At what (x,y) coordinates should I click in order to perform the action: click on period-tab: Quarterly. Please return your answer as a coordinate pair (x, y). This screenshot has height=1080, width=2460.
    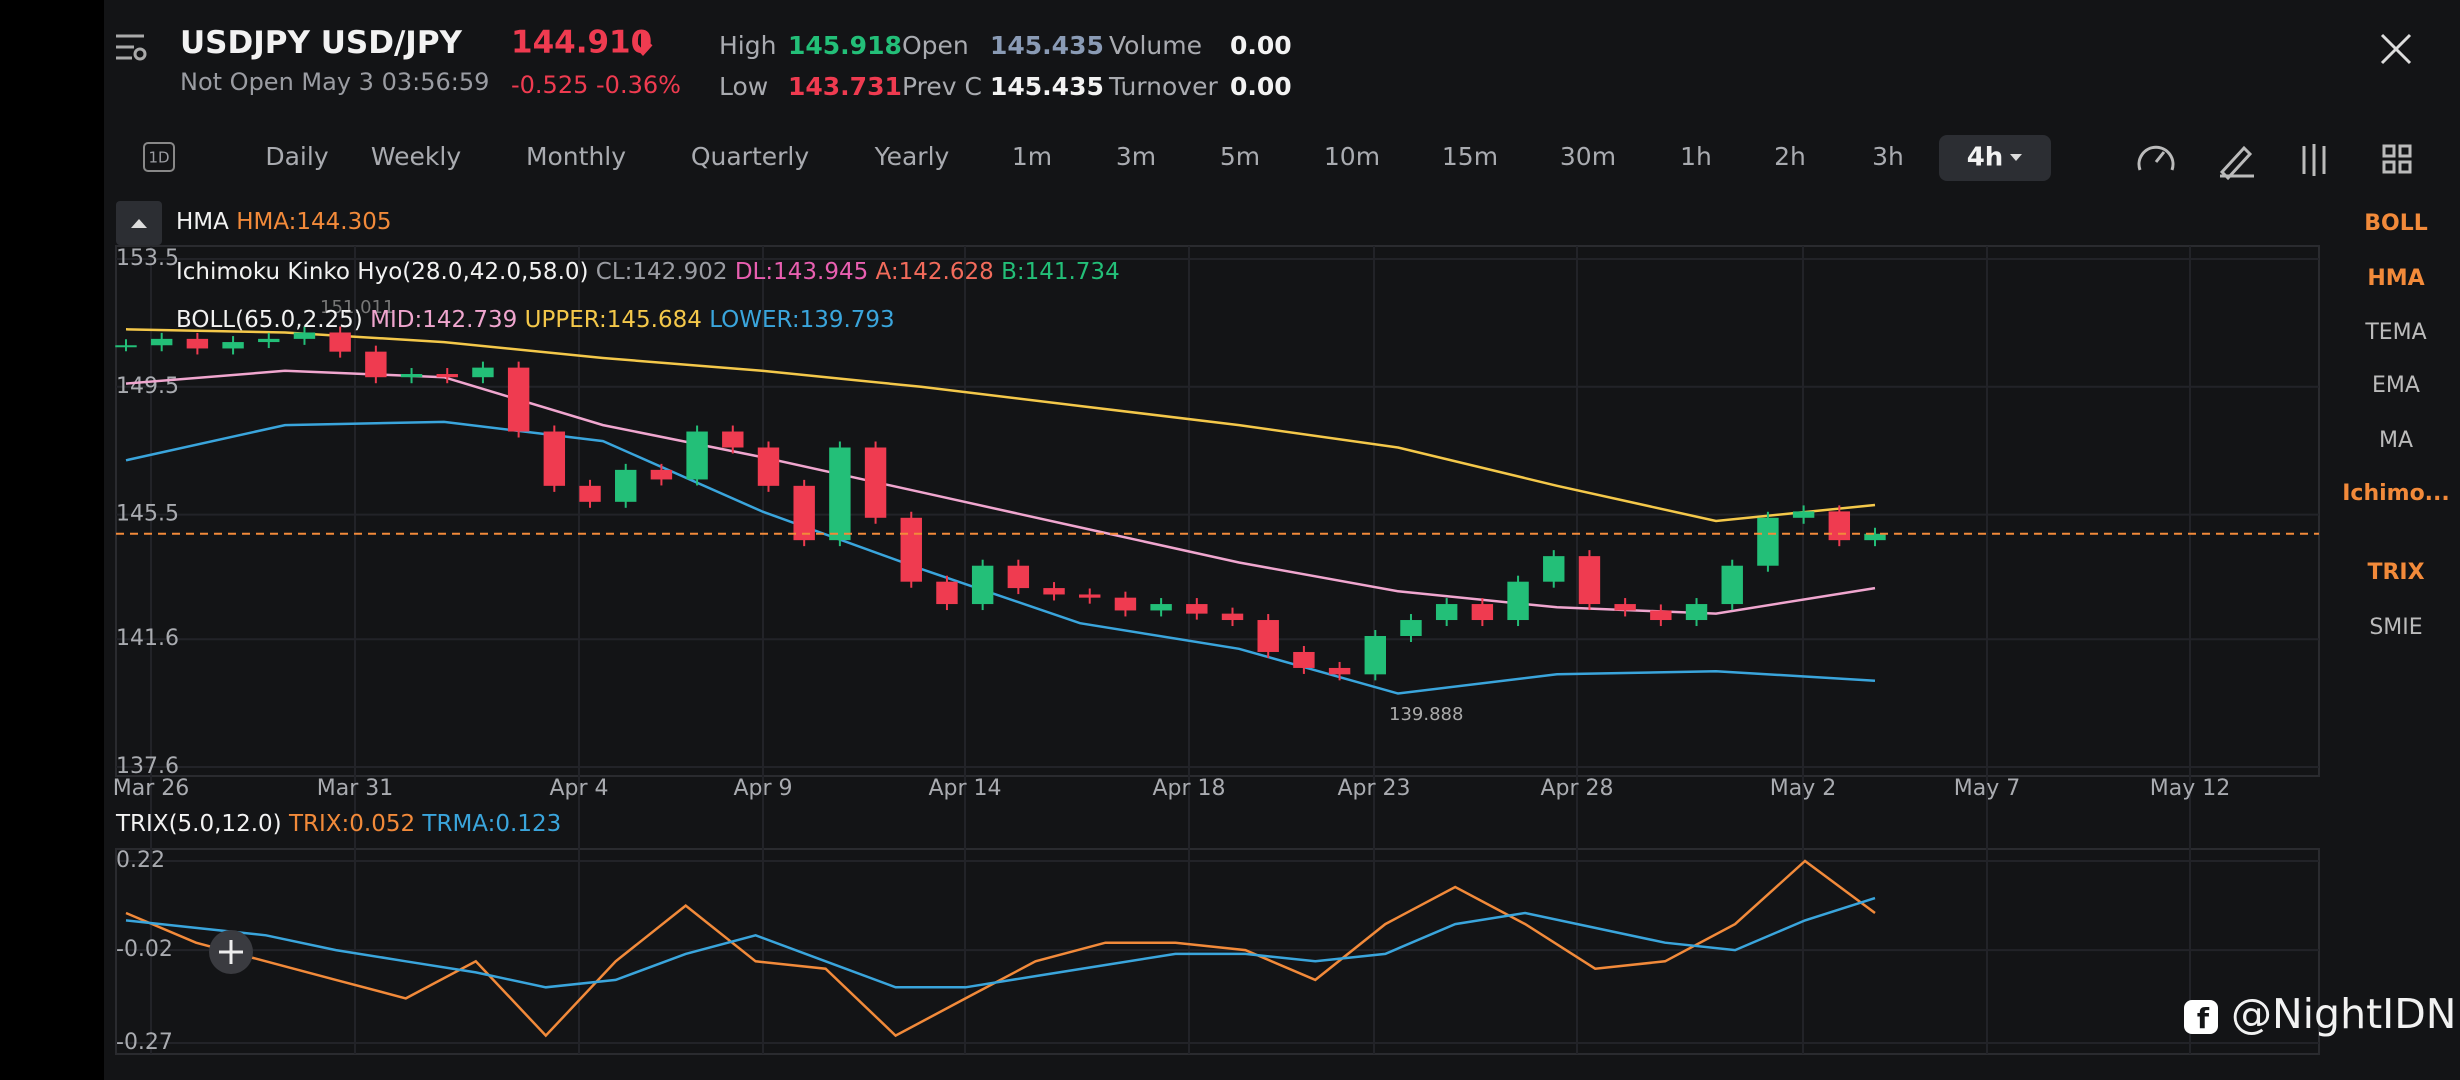
    Looking at the image, I should click on (750, 156).